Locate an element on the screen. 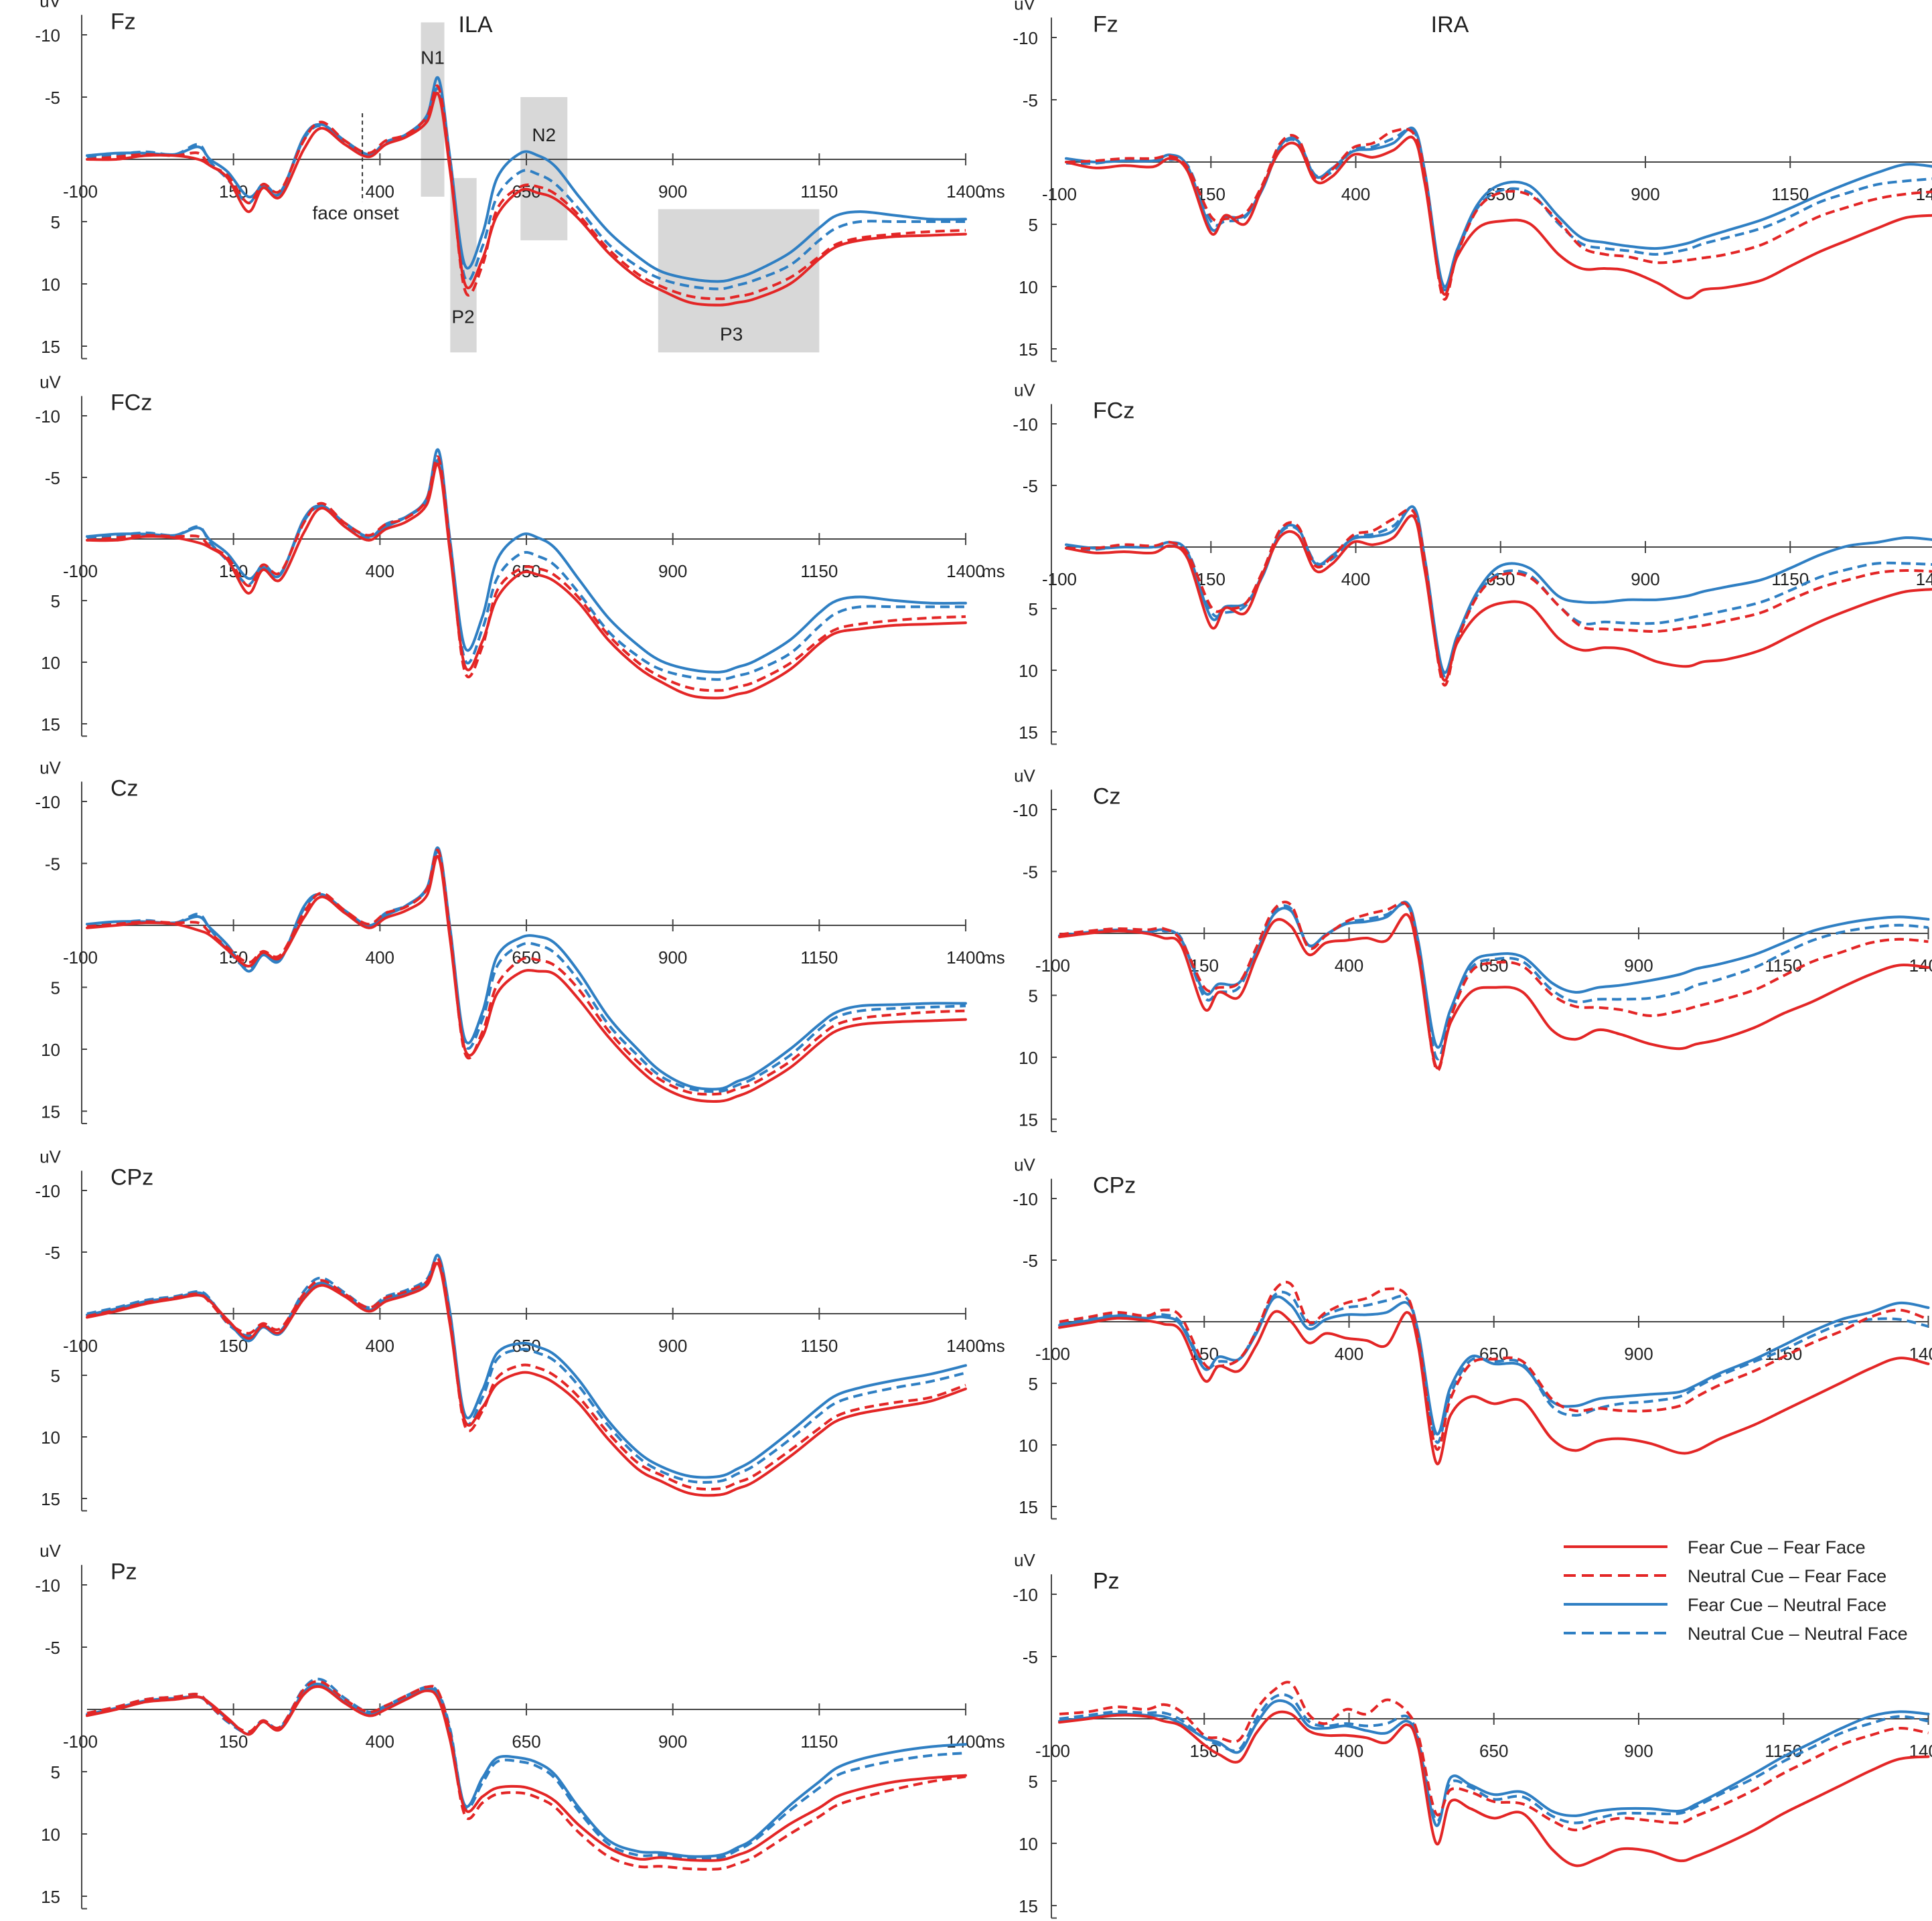 This screenshot has height=1921, width=1932. legend-label: Fear Cue – Neutral Face is located at coordinates (1787, 1605).